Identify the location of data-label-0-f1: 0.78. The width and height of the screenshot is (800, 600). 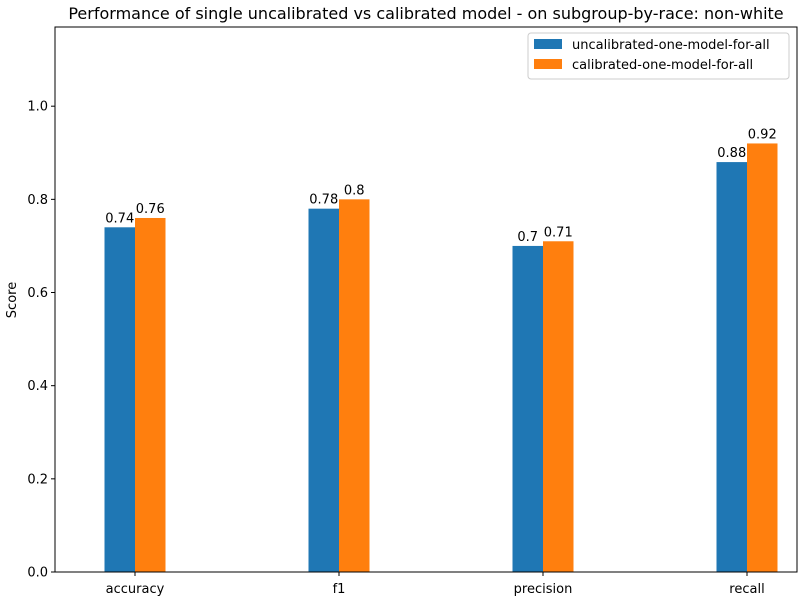
(323, 200).